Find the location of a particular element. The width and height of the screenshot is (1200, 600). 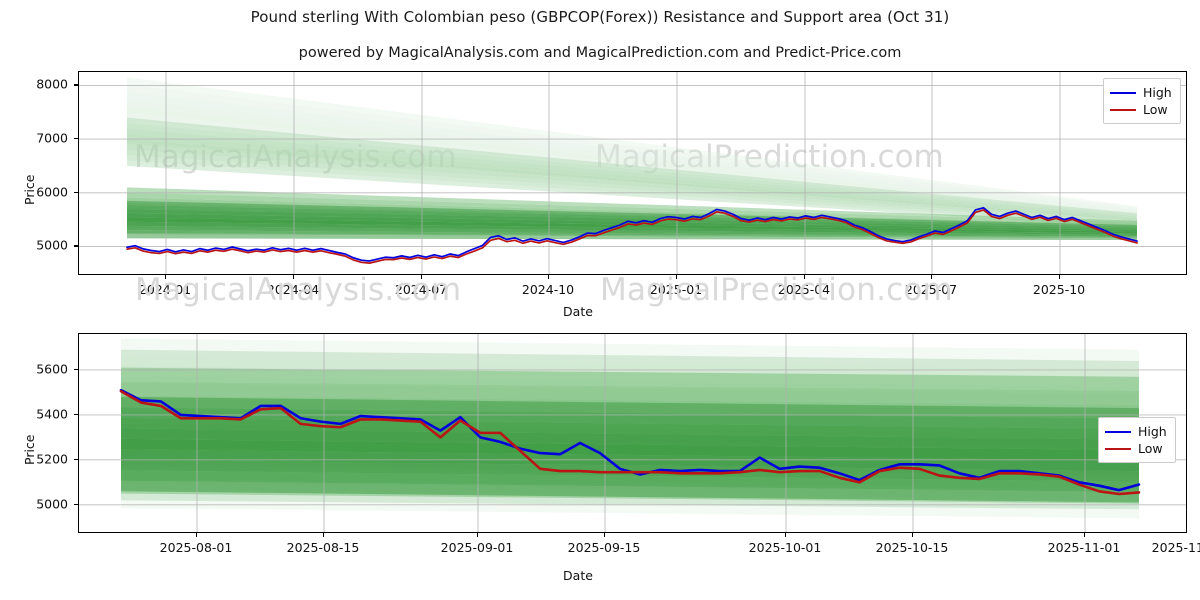

bottom-xtick-6: 2025-11-01 is located at coordinates (1084, 547).